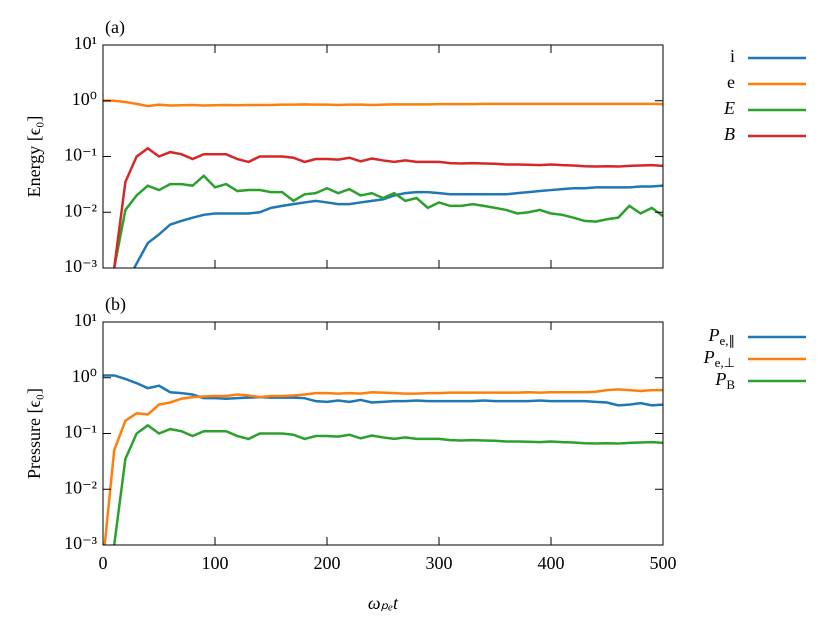 This screenshot has height=623, width=830. I want to click on legend-subscript: e,⊥, so click(725, 362).